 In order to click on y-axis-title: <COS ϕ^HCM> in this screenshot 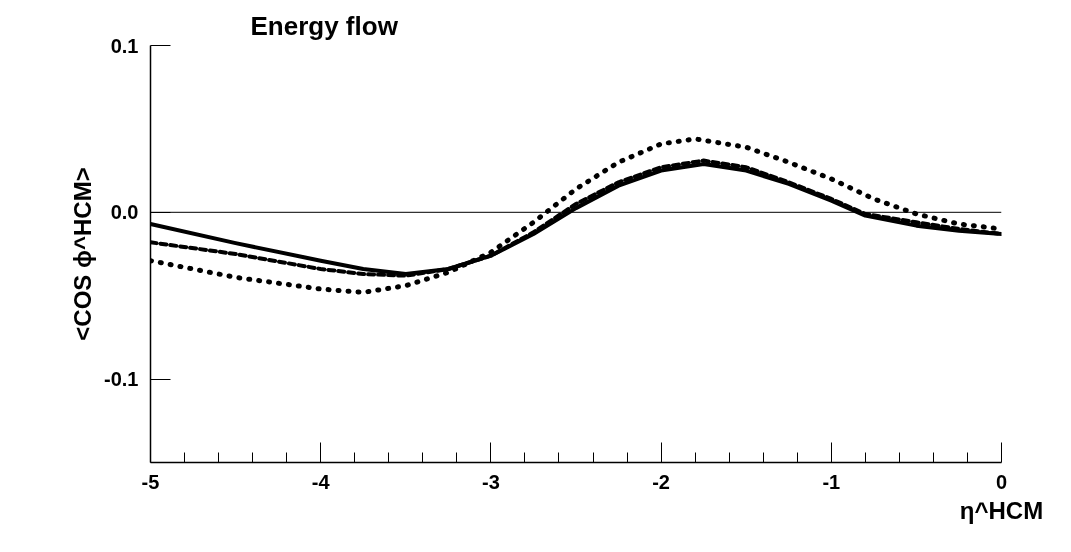, I will do `click(83, 254)`.